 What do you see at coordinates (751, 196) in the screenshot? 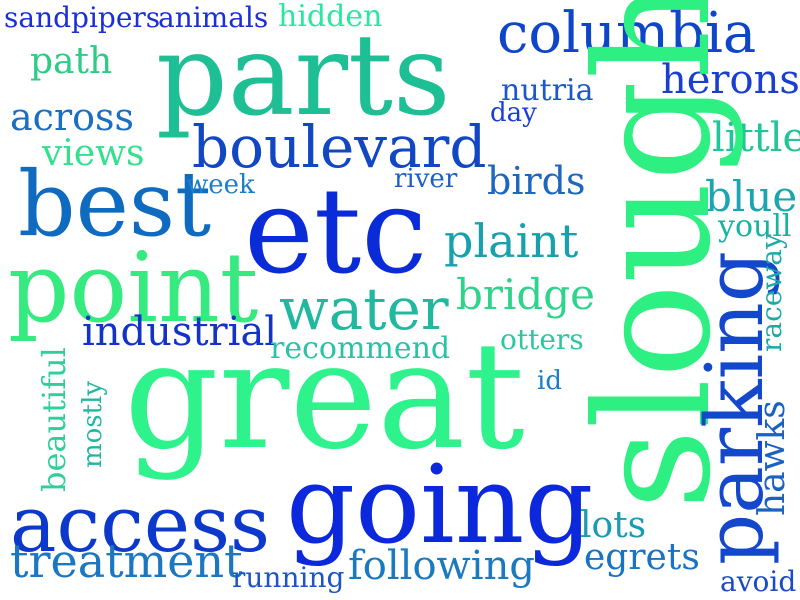
I see `word-blue: blue` at bounding box center [751, 196].